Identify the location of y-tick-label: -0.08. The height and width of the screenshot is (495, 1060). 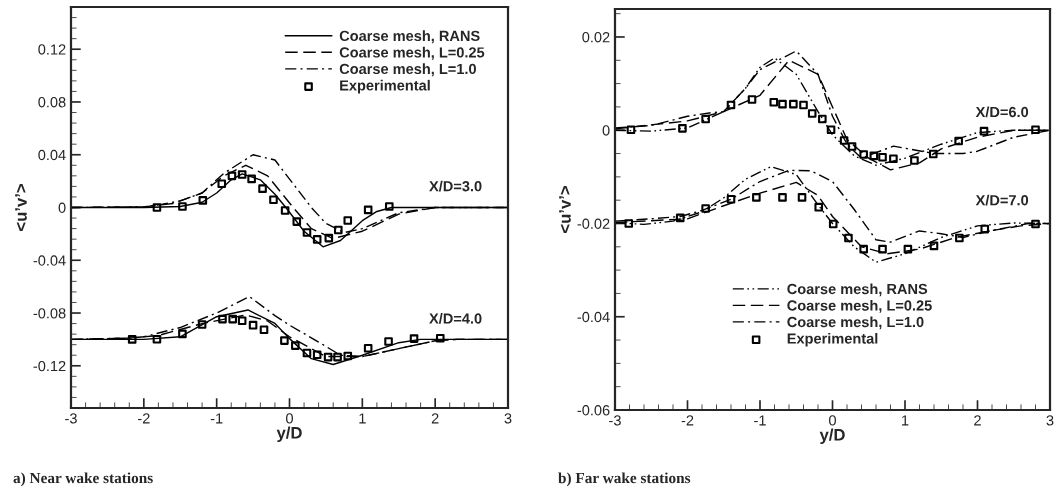
(49, 313).